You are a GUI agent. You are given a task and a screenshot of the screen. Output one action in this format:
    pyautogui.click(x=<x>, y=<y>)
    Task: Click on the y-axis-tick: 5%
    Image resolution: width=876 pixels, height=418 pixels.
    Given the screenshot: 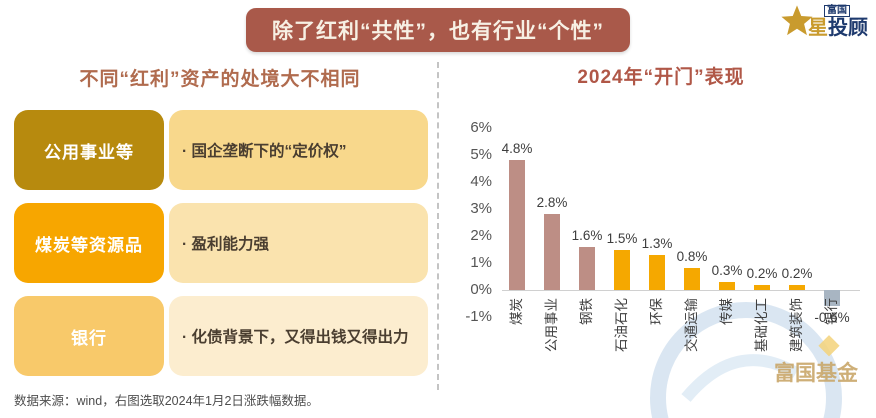 What is the action you would take?
    pyautogui.click(x=481, y=154)
    